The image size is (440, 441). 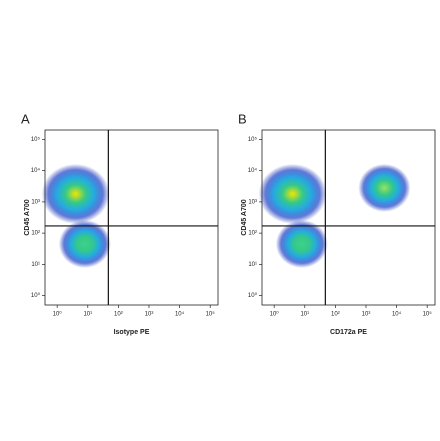 What do you see at coordinates (242, 118) in the screenshot?
I see `panel-label: B` at bounding box center [242, 118].